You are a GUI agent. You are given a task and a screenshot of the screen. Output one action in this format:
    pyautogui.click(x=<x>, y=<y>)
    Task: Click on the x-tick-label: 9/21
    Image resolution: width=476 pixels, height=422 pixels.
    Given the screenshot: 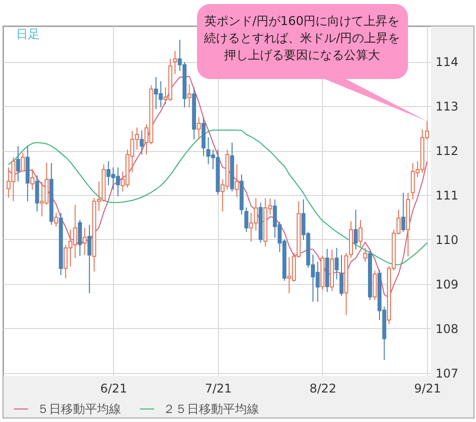 What is the action you would take?
    pyautogui.click(x=428, y=389)
    